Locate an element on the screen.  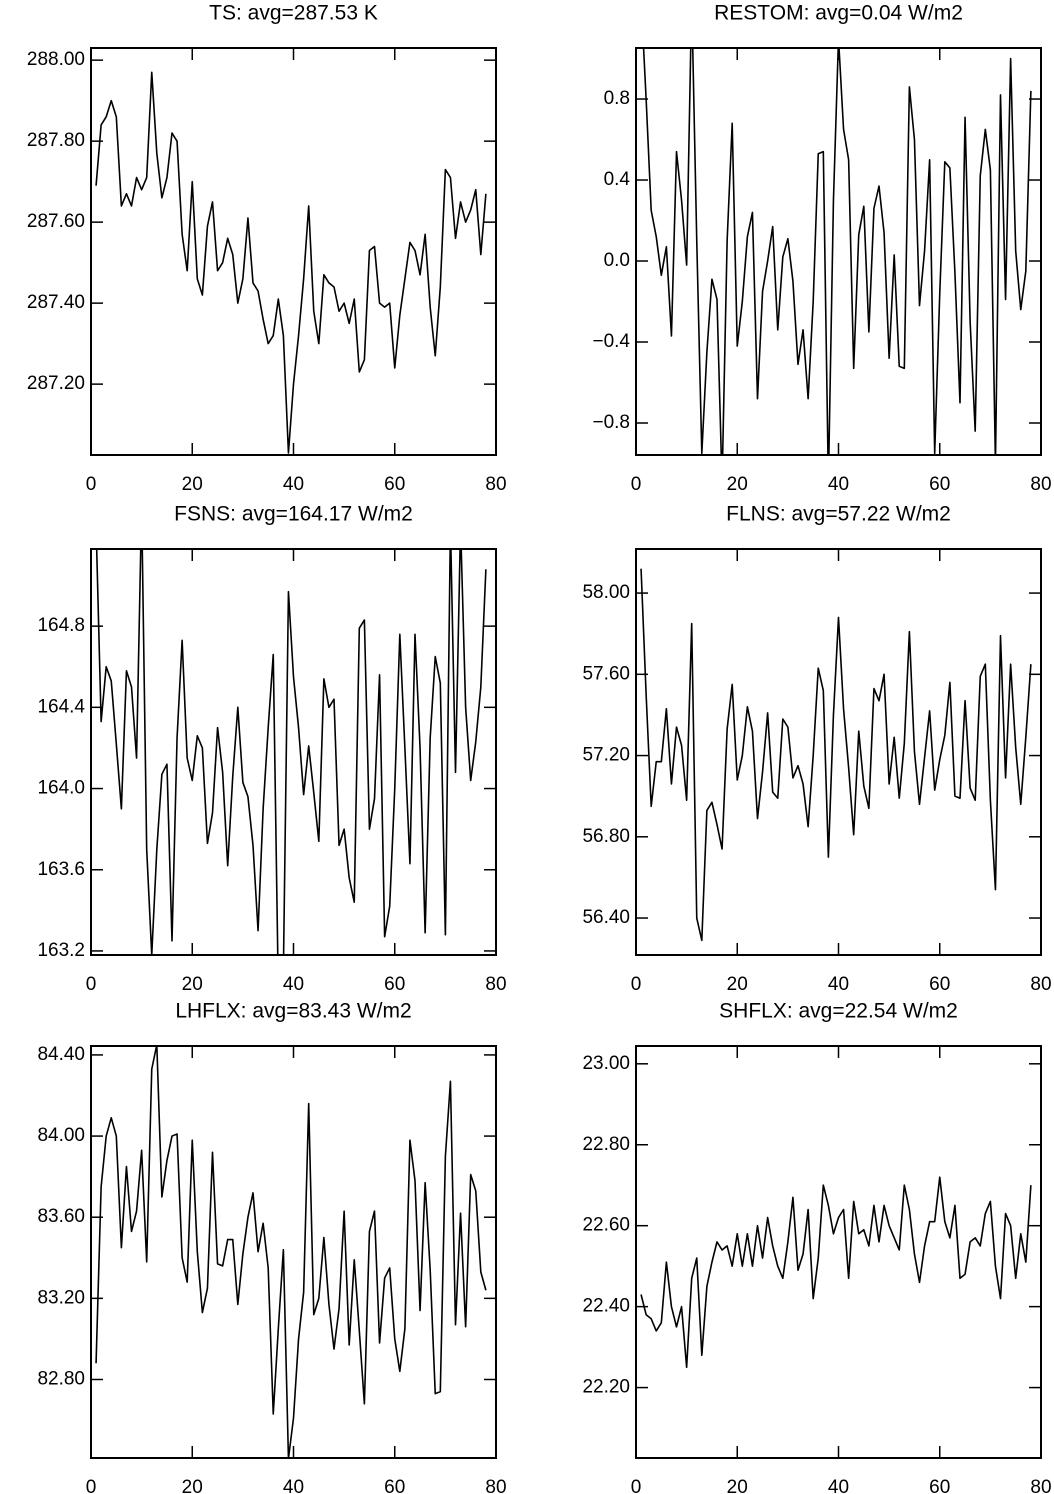
y-tick-label: 287.20 is located at coordinates (56, 383).